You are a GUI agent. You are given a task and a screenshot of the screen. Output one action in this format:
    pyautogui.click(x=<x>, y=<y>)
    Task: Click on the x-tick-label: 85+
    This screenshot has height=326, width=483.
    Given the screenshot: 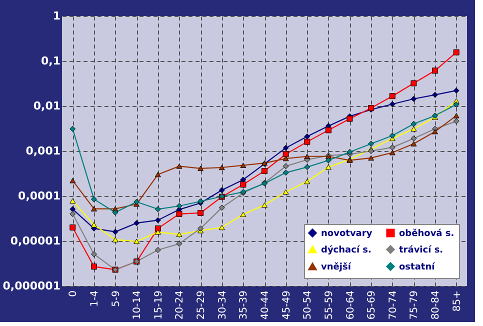 What is the action you would take?
    pyautogui.click(x=457, y=301)
    